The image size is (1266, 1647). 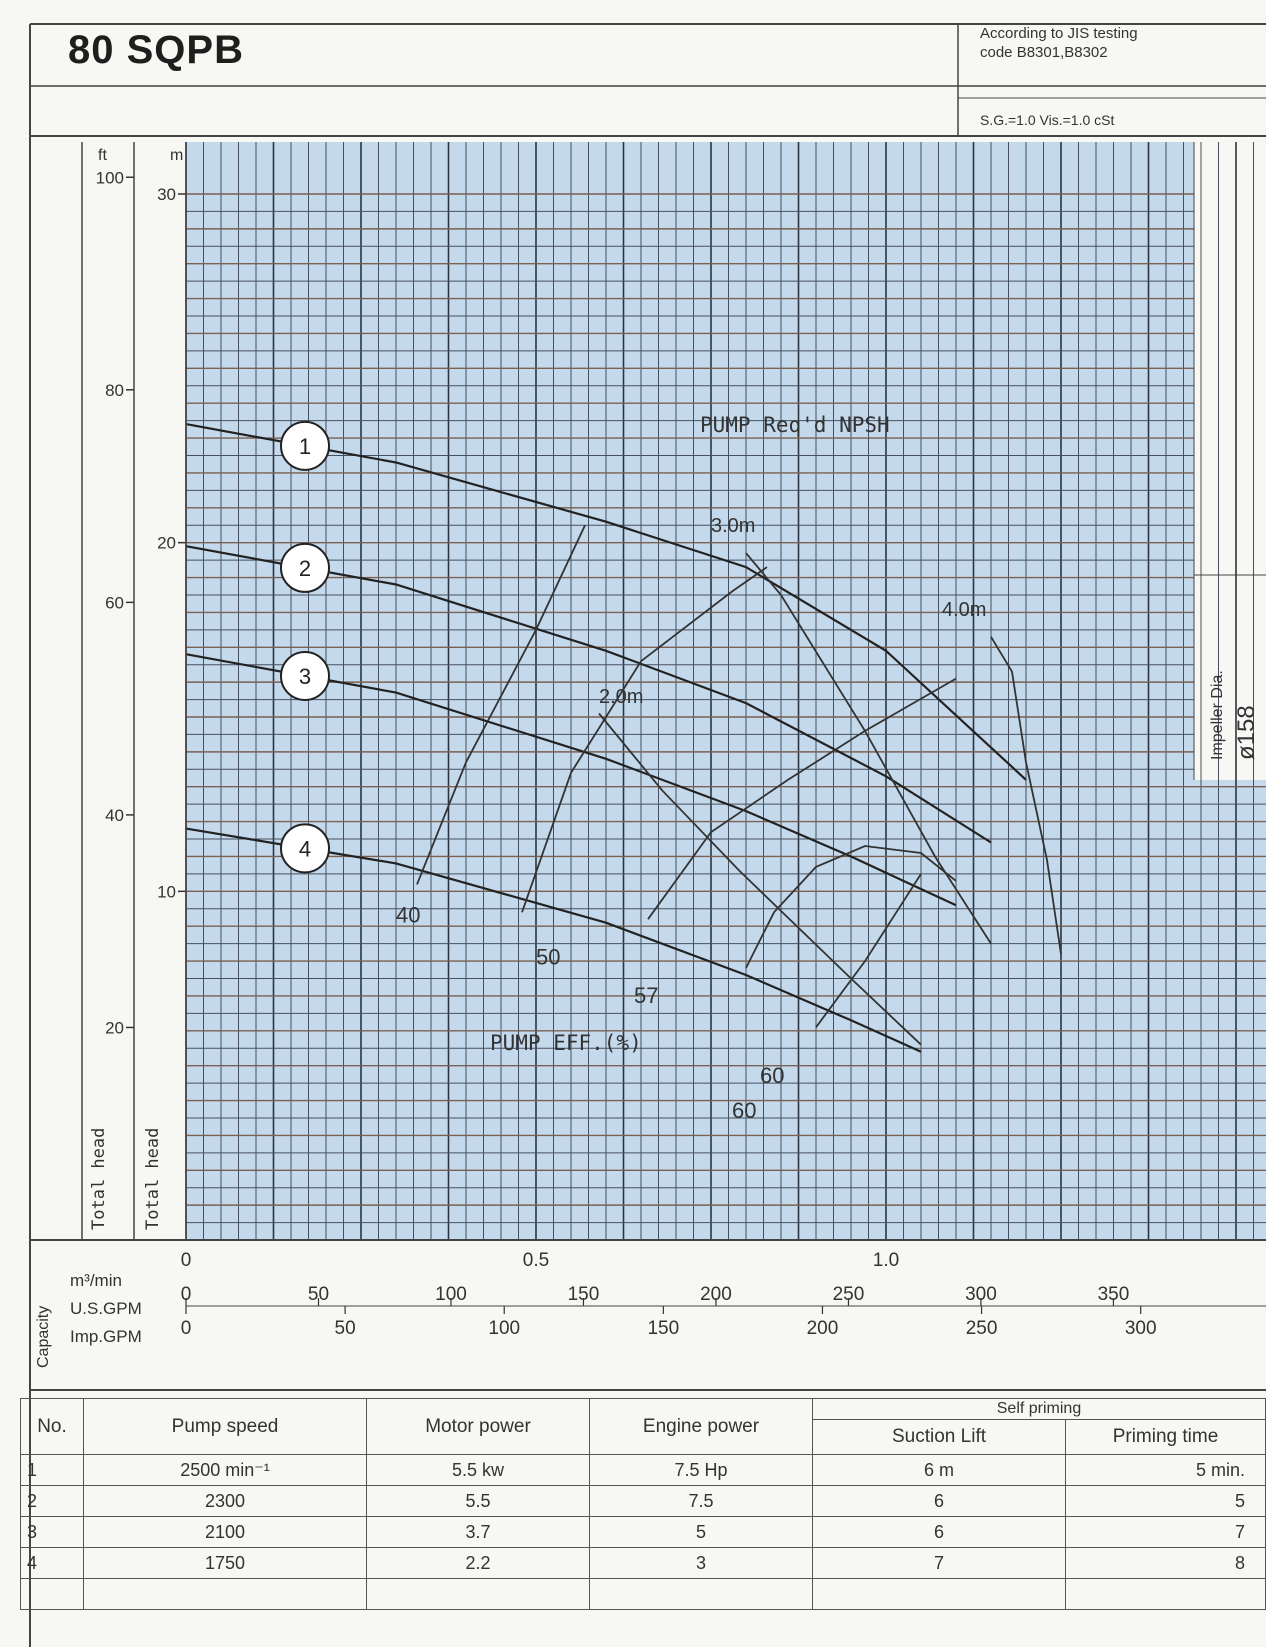 What do you see at coordinates (536, 1260) in the screenshot?
I see `m3-tick-label: 0.5` at bounding box center [536, 1260].